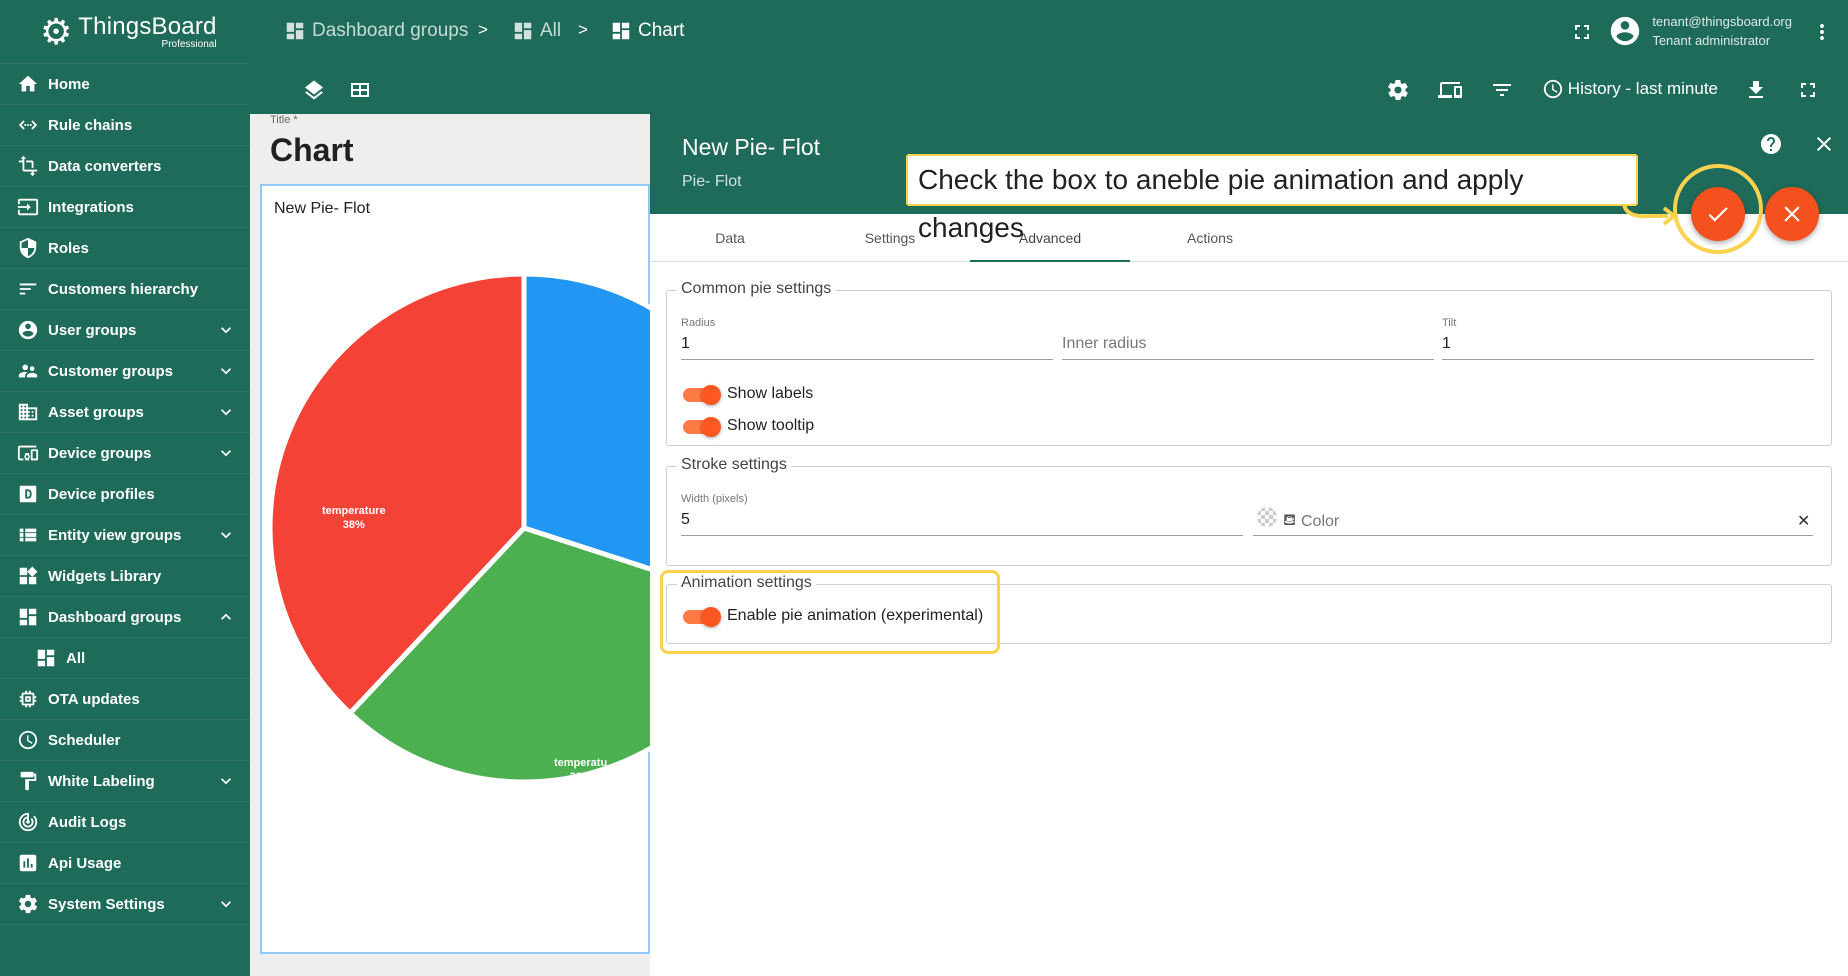  Describe the element at coordinates (125, 699) in the screenshot. I see `sidebar-item-ota-updates: OTA updates` at that location.